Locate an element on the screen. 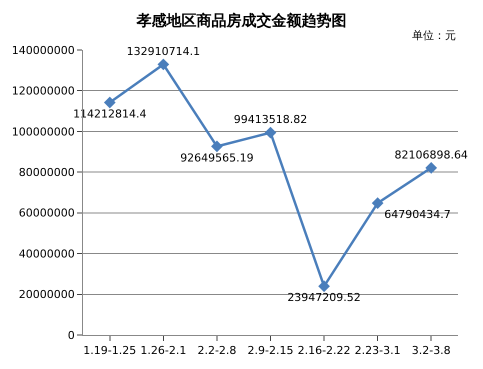 Image resolution: width=483 pixels, height=369 pixels. x-tick-label: 1.19-1.25 is located at coordinates (109, 351).